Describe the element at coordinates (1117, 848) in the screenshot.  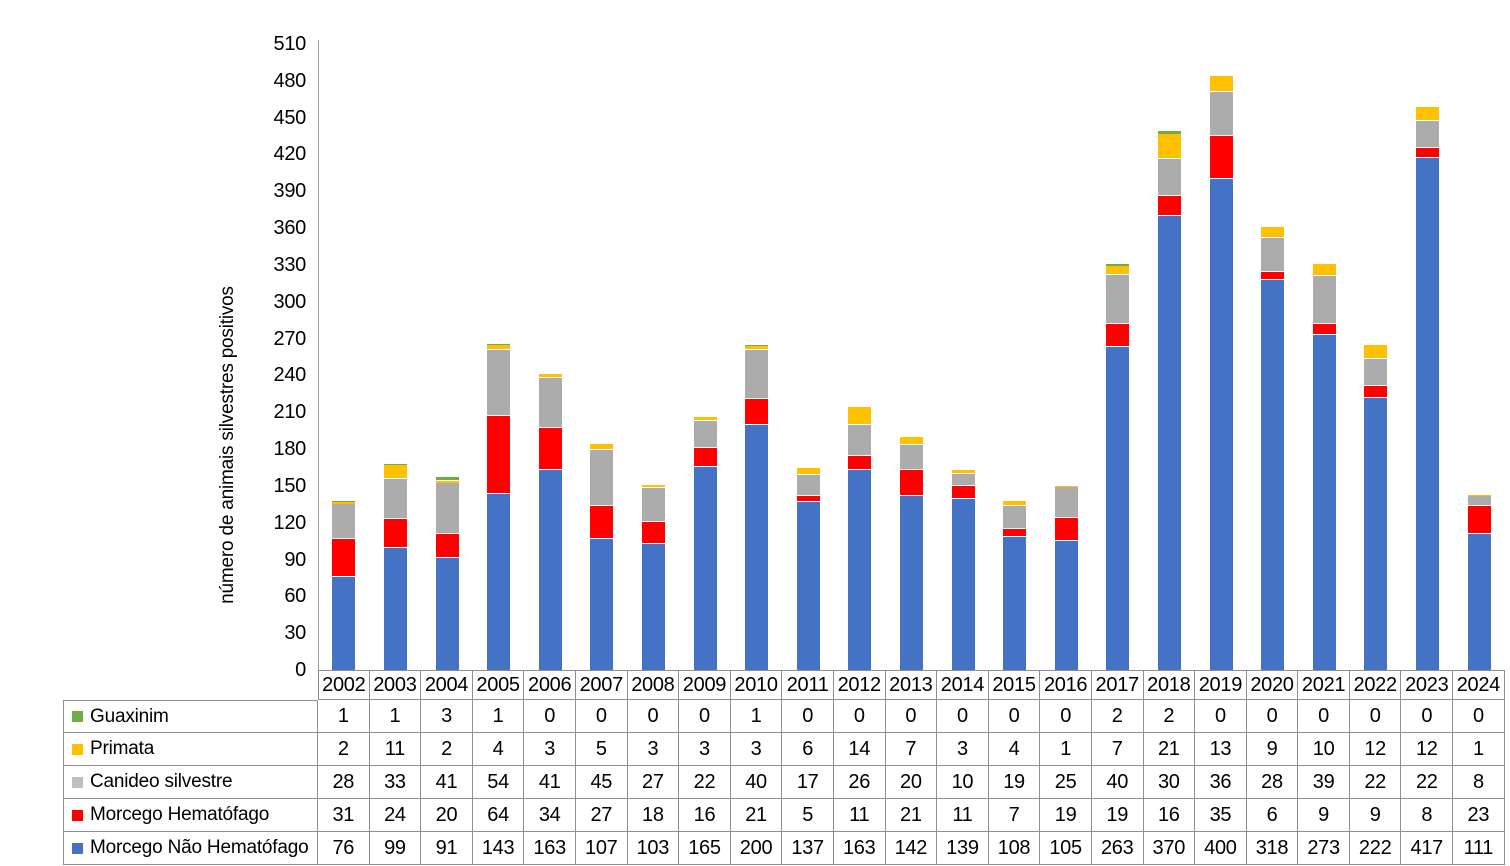
I see `series-value-cell: 263` at that location.